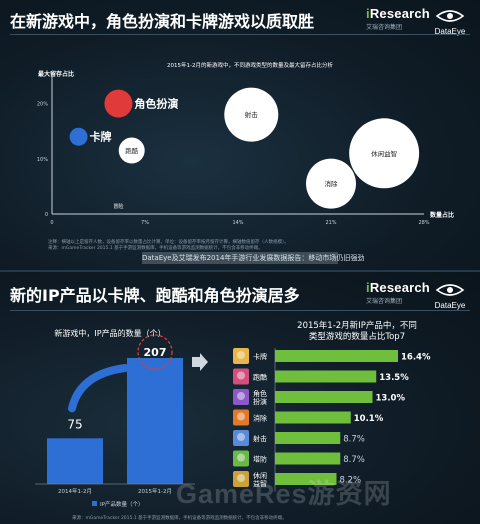  I want to click on x-tick-label: 21%, so click(330, 223).